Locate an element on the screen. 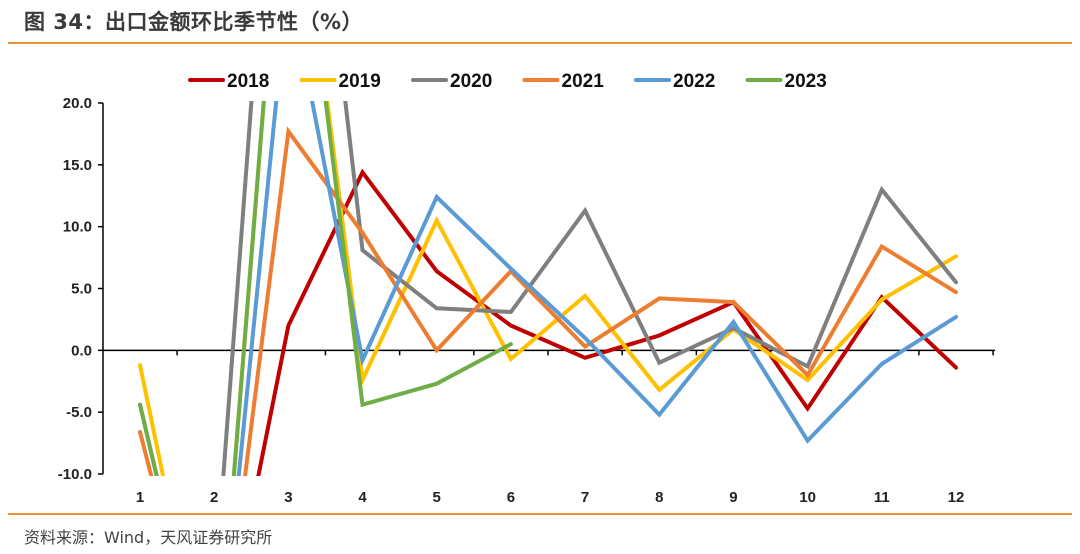 The height and width of the screenshot is (554, 1080). legend-label: 2022 is located at coordinates (694, 81).